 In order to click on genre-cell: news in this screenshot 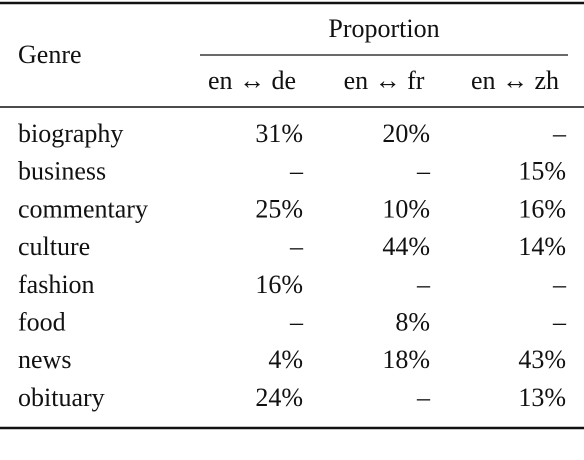, I will do `click(44, 359)`.